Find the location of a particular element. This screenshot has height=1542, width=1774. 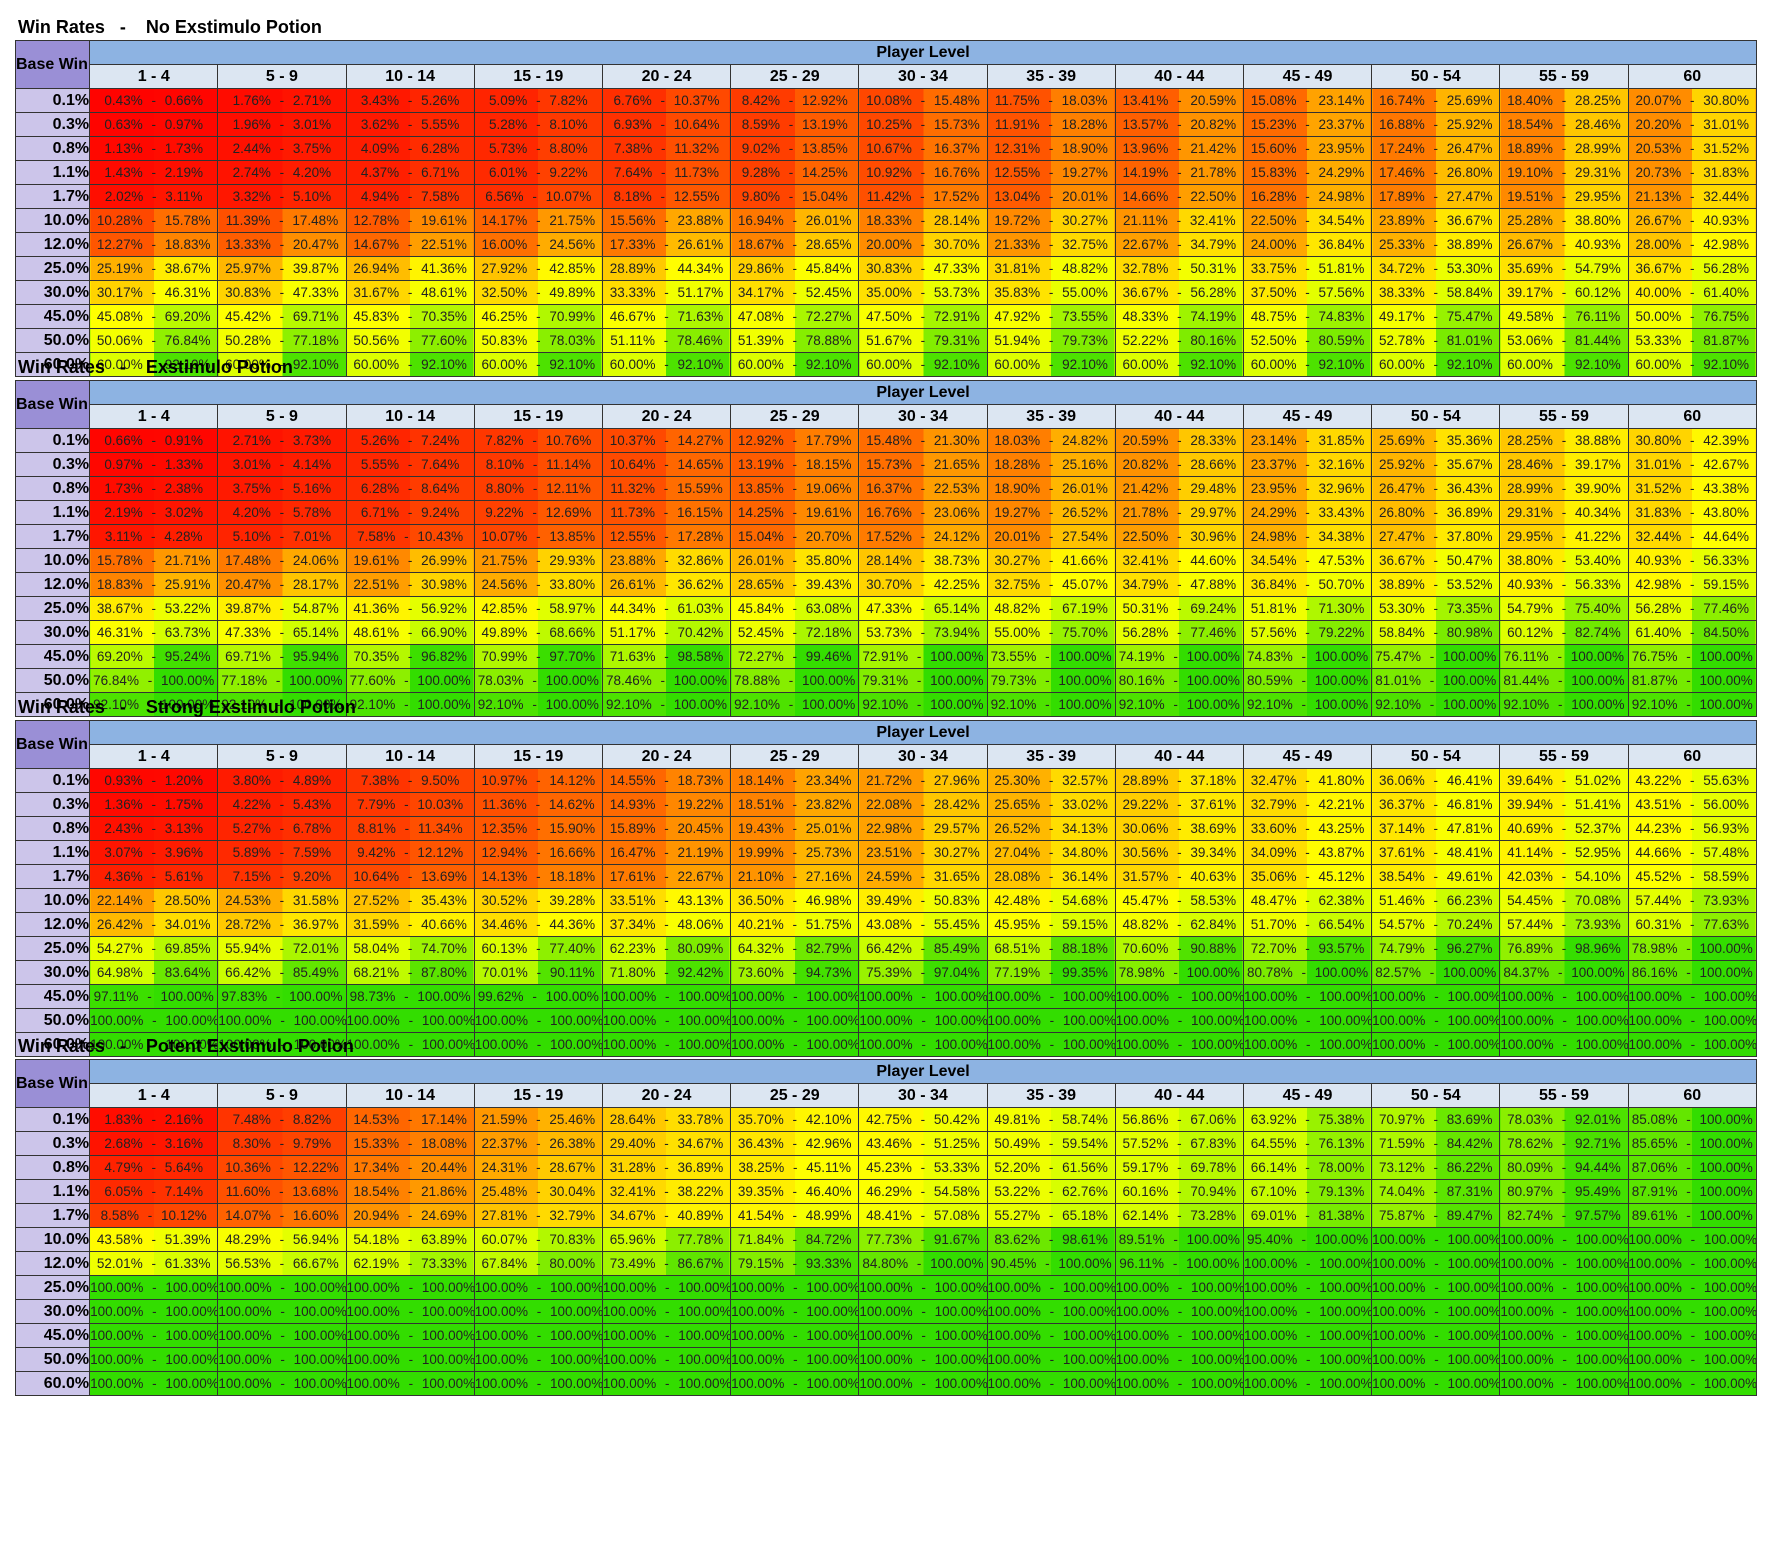

win-rate-cell: 31.57% -40.63% is located at coordinates (1179, 876).